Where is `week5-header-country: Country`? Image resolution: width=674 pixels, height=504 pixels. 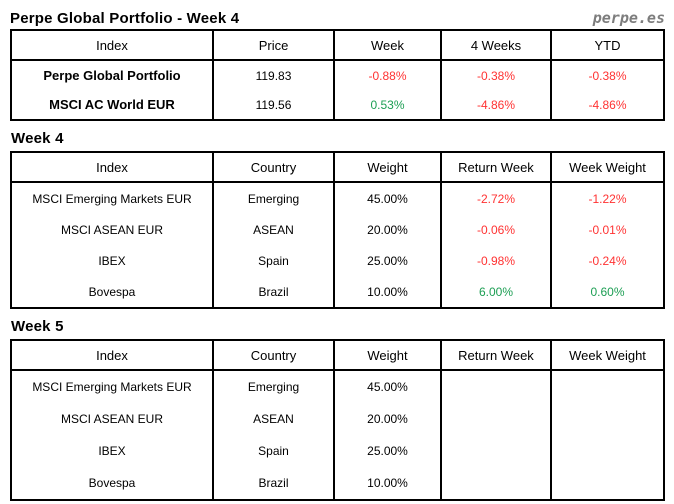 week5-header-country: Country is located at coordinates (273, 355).